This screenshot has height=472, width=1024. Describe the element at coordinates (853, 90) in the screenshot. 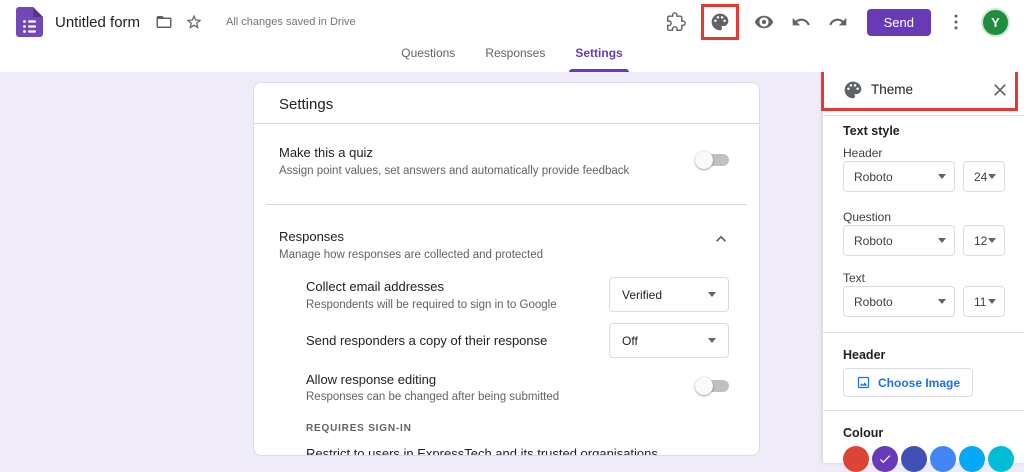

I see `palette-icon` at that location.